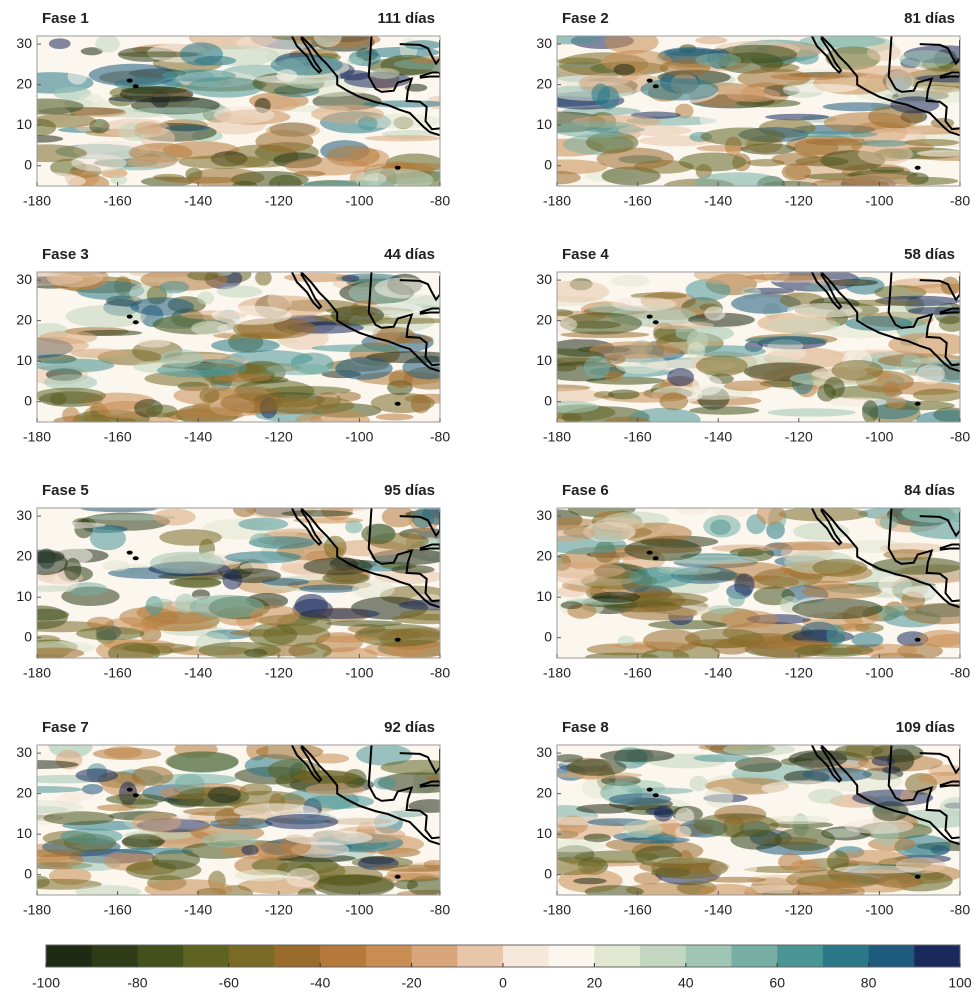  Describe the element at coordinates (279, 673) in the screenshot. I see `x-tick-label: -120` at that location.